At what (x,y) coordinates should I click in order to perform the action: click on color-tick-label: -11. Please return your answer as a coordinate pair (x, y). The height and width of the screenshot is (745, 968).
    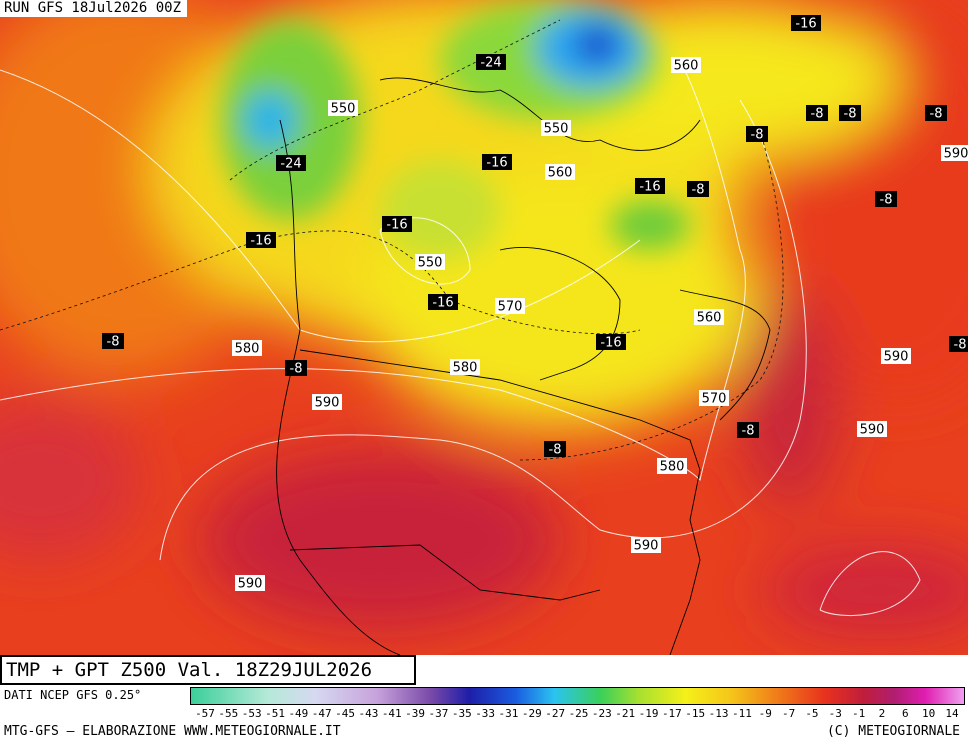
    Looking at the image, I should click on (741, 713).